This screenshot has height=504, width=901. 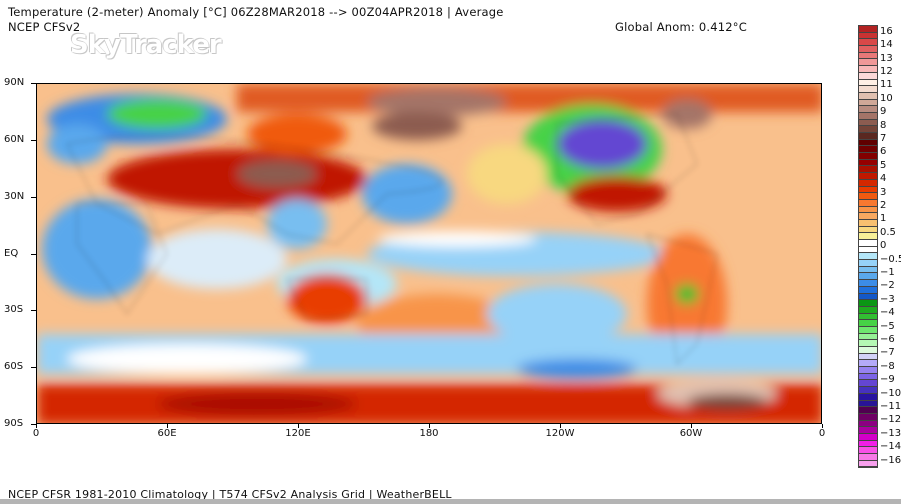 I want to click on colorbar-label: 3, so click(x=883, y=192).